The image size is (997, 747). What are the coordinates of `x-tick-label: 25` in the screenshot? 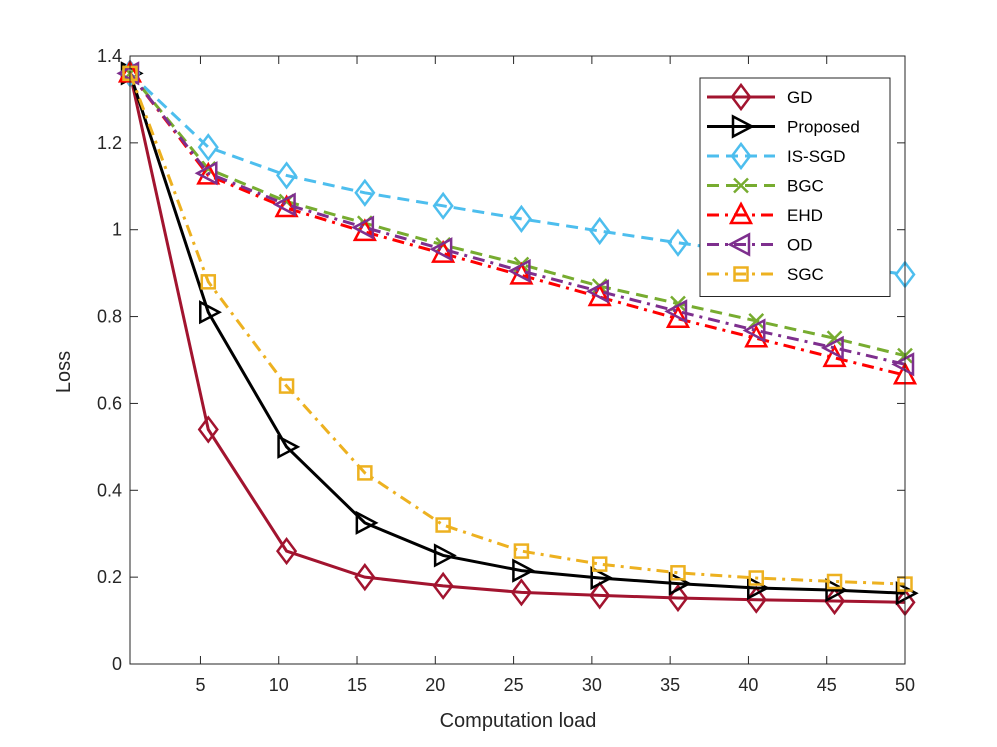 It's located at (514, 685).